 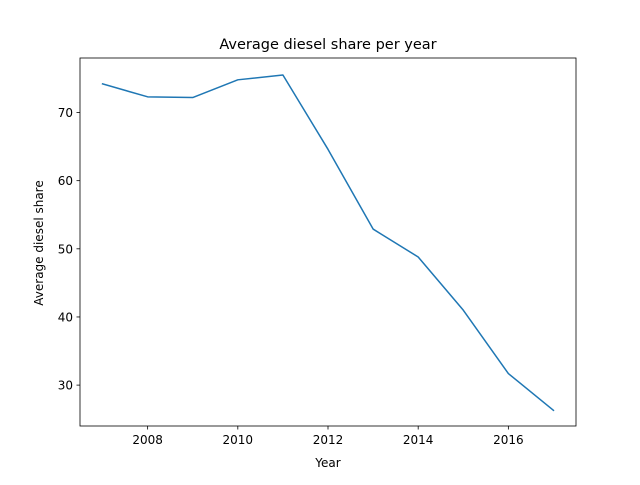 What do you see at coordinates (238, 440) in the screenshot?
I see `x-tick-label: 2010` at bounding box center [238, 440].